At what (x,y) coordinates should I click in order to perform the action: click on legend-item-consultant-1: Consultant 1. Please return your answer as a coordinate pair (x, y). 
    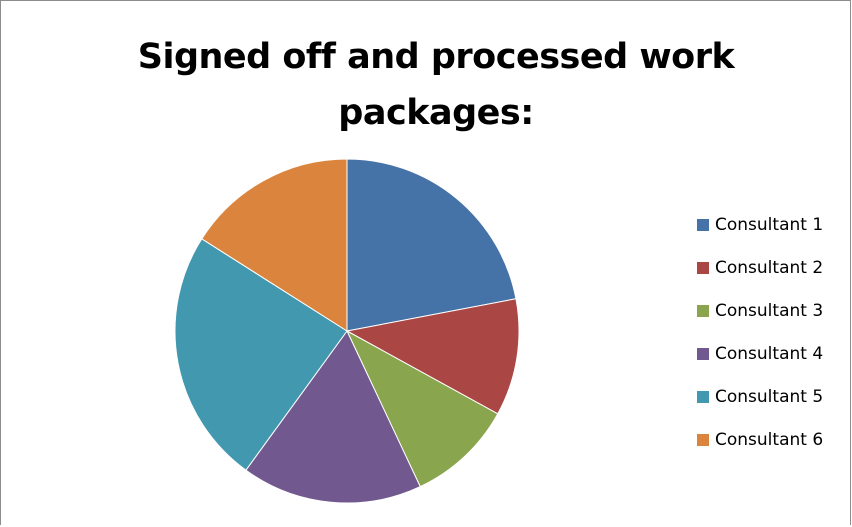
    Looking at the image, I should click on (772, 225).